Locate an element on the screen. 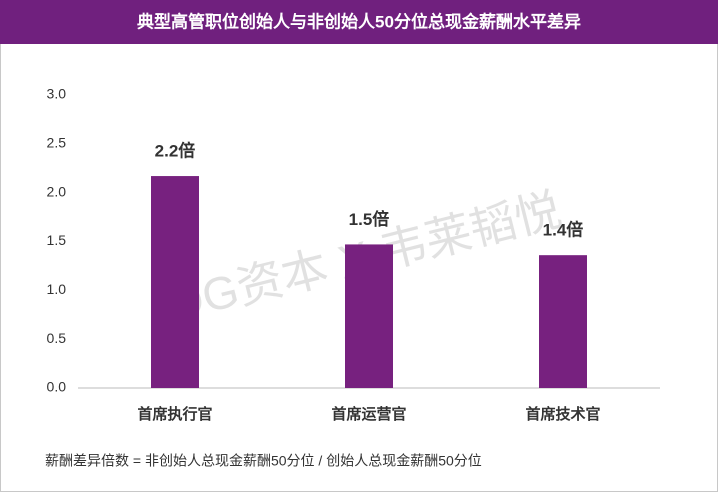 This screenshot has height=497, width=718. title-bar is located at coordinates (359, 22).